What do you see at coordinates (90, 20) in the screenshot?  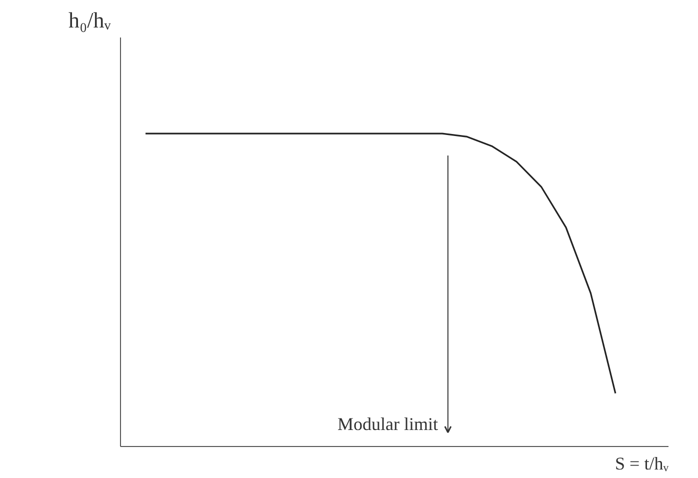 I see `y-axis-title: h₀/hᵥ` at bounding box center [90, 20].